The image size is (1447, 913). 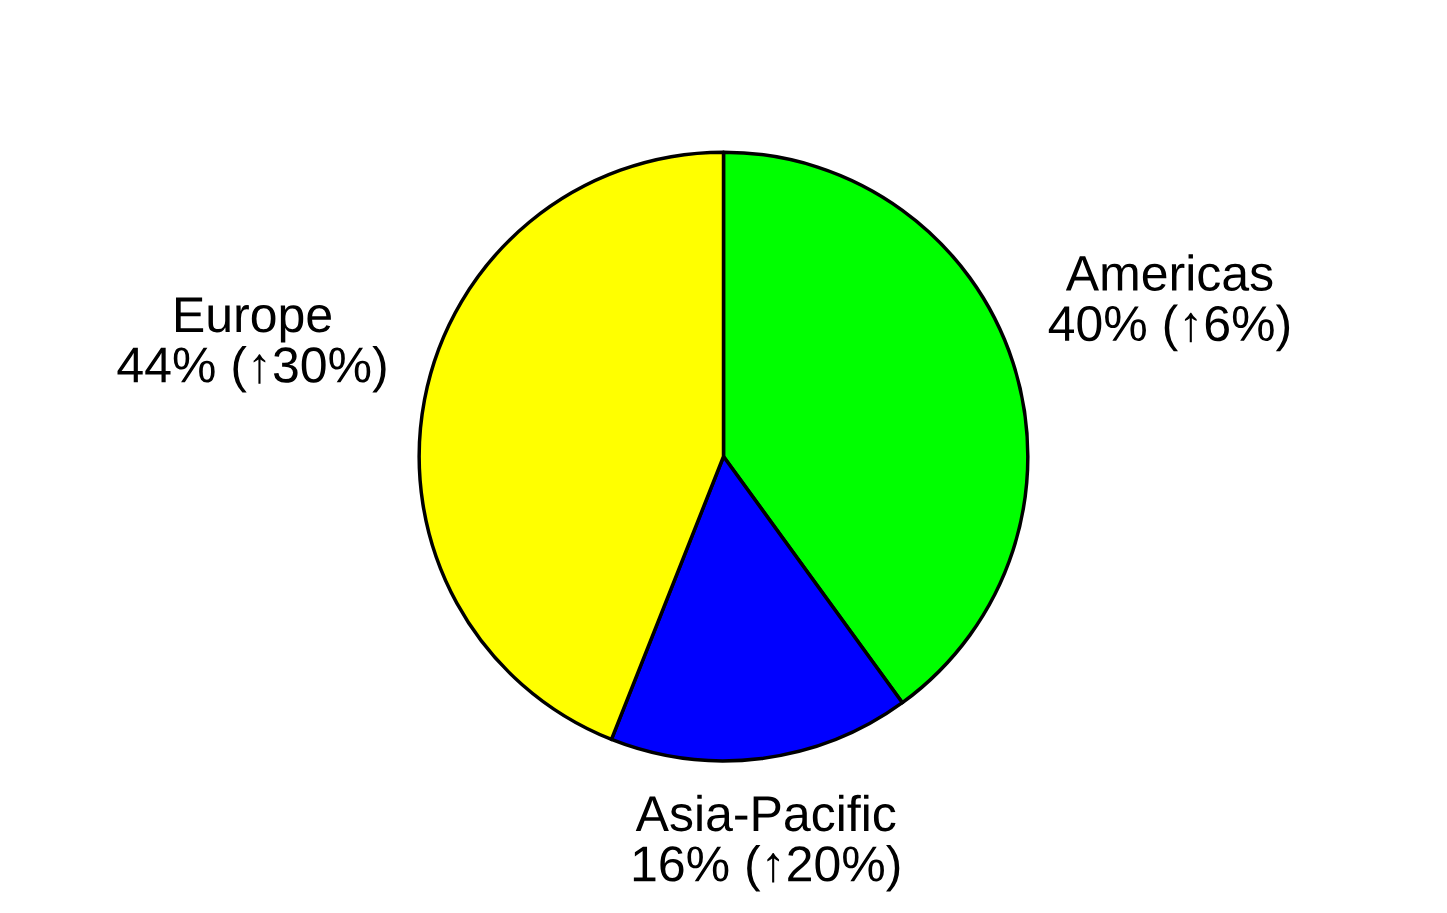 What do you see at coordinates (765, 813) in the screenshot?
I see `slice-label: Asia-Pacific` at bounding box center [765, 813].